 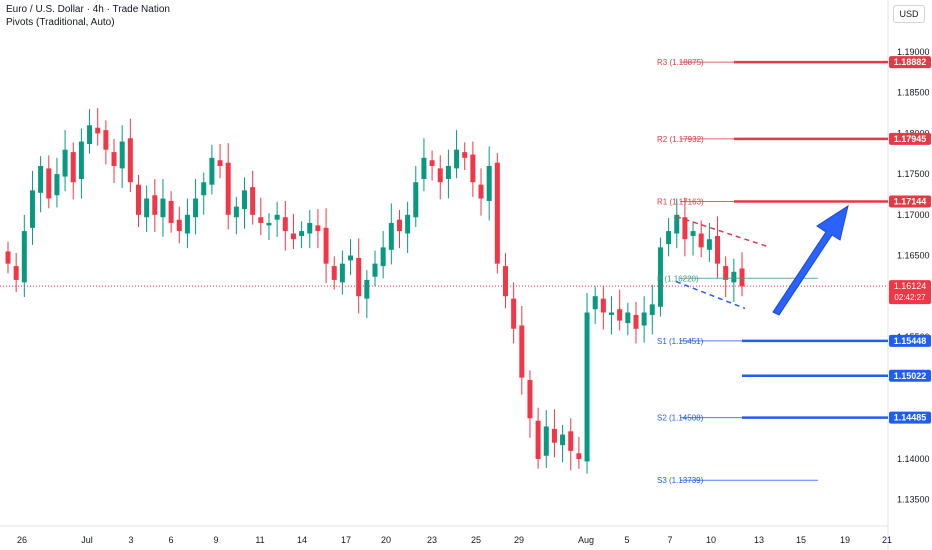 What do you see at coordinates (678, 278) in the screenshot?
I see `pivot-label: P (1.16220)` at bounding box center [678, 278].